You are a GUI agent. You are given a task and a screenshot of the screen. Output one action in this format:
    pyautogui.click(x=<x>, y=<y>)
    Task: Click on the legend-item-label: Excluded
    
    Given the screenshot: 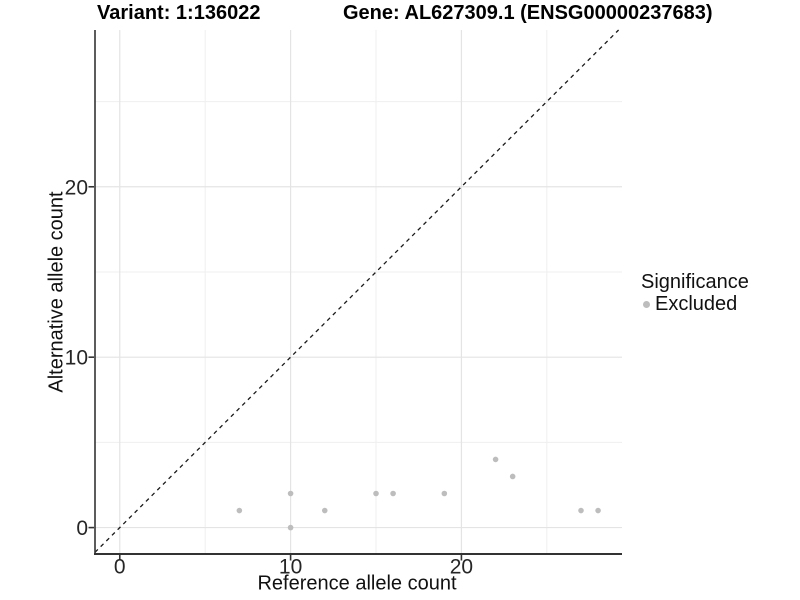 What is the action you would take?
    pyautogui.click(x=696, y=304)
    